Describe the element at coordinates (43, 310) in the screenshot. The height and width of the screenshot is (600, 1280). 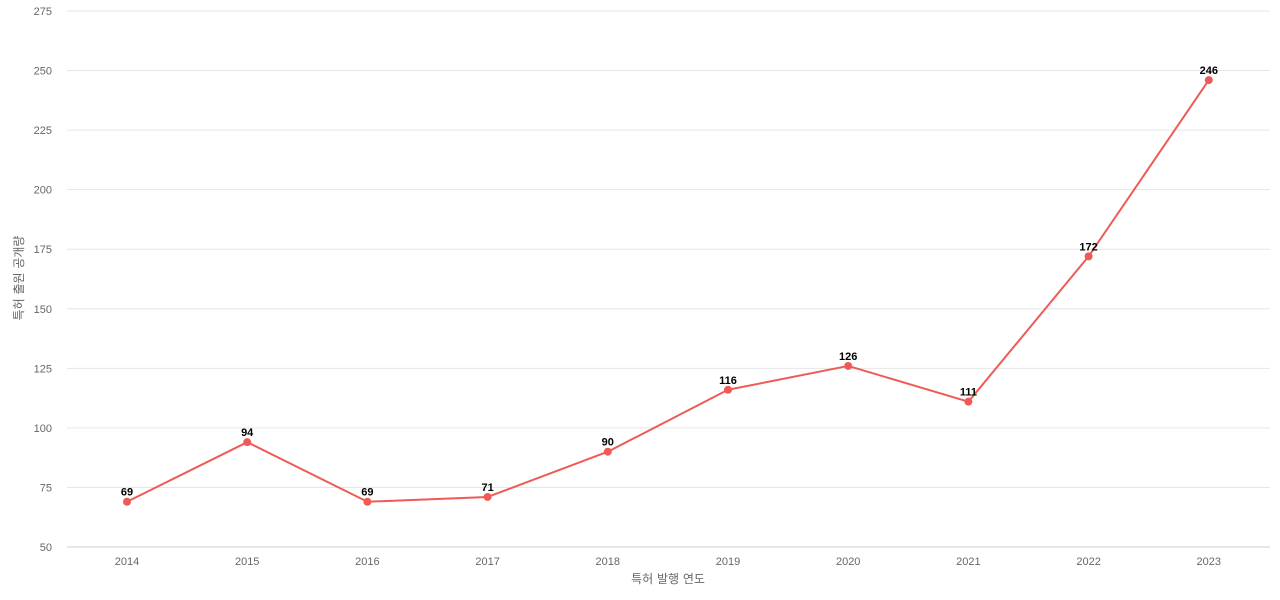
I see `y-tick-label: 150` at that location.